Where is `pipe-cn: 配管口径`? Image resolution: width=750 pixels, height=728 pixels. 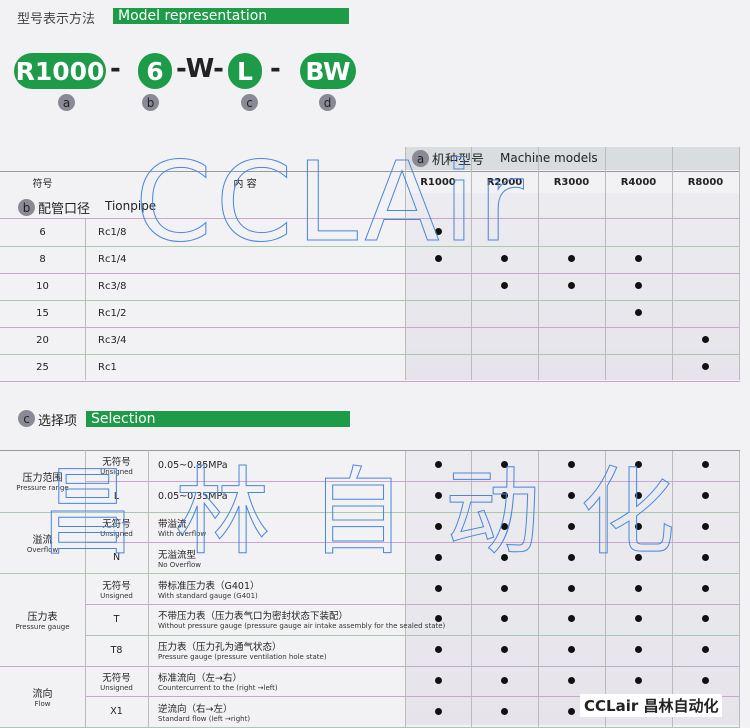 pipe-cn: 配管口径 is located at coordinates (64, 209).